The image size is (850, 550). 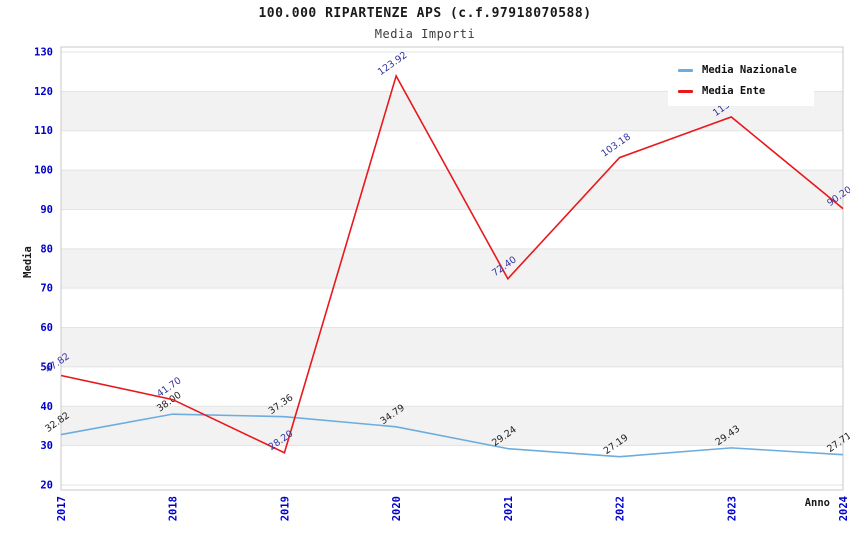 What do you see at coordinates (425, 34) in the screenshot?
I see `chart-subtitle: Media Importi` at bounding box center [425, 34].